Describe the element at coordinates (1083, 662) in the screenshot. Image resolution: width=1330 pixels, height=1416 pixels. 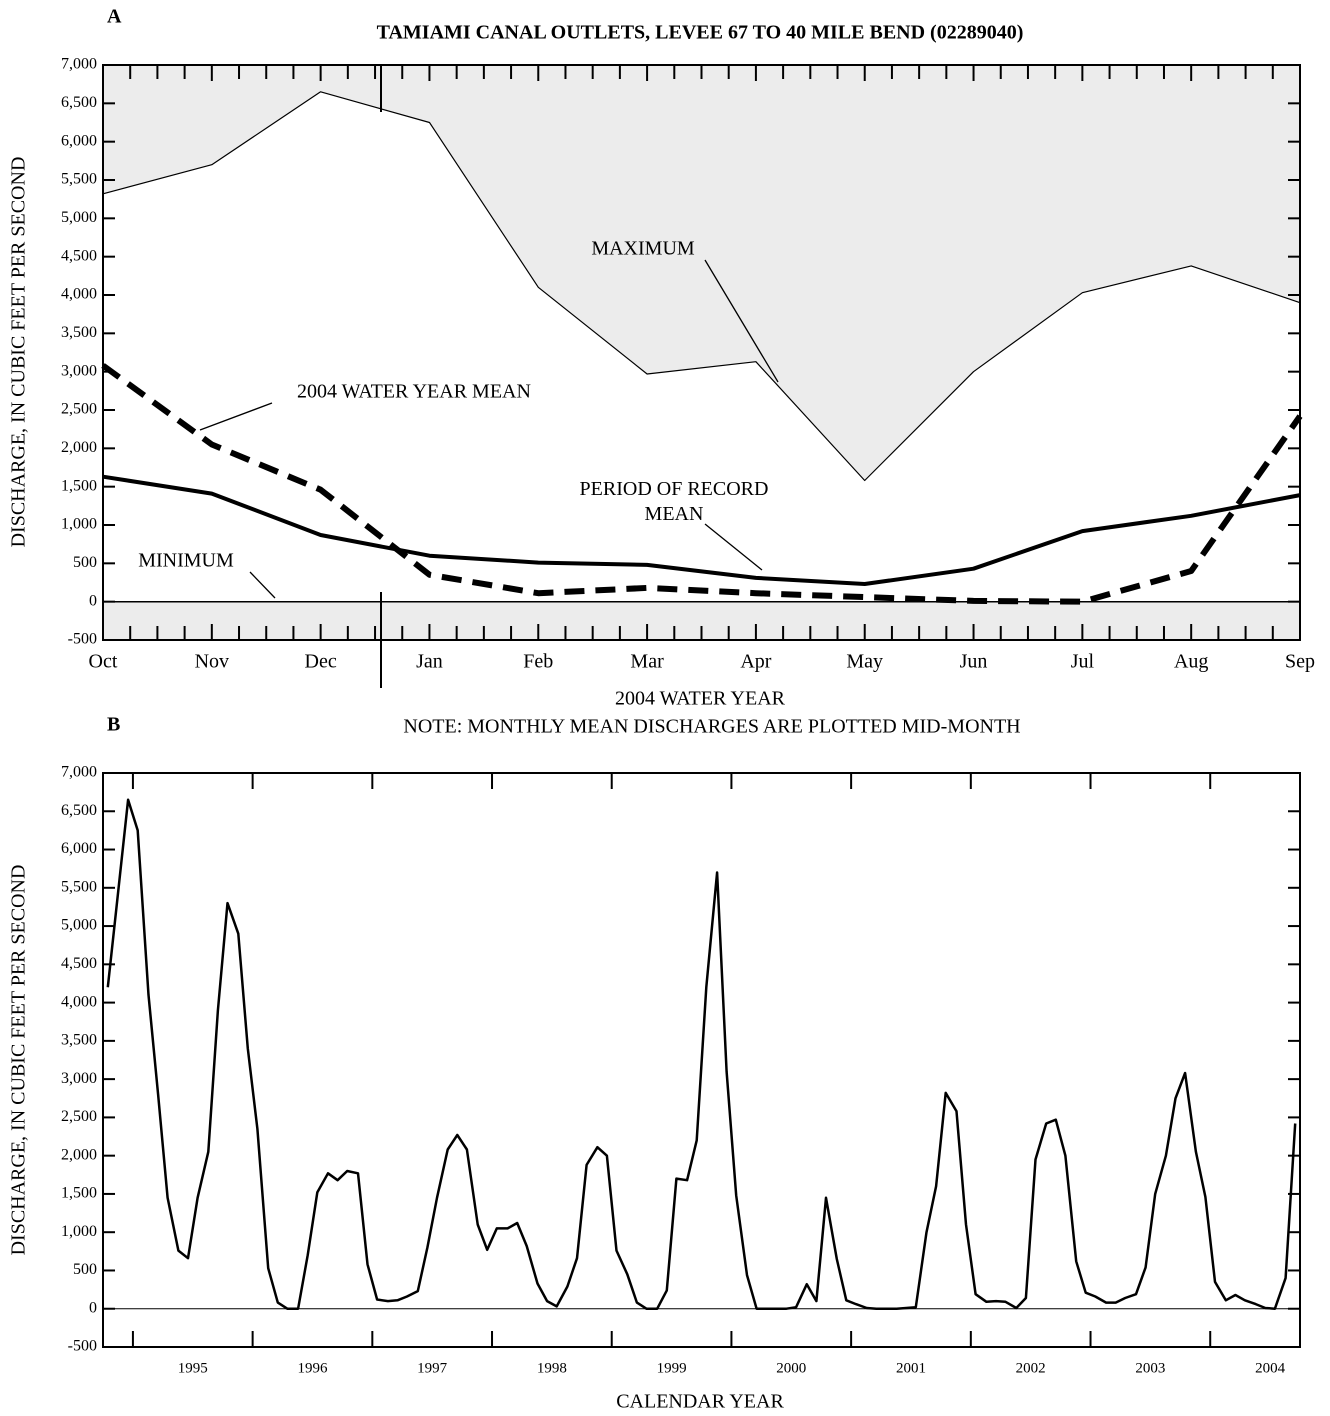
I see `x-tick-label: Jul` at that location.